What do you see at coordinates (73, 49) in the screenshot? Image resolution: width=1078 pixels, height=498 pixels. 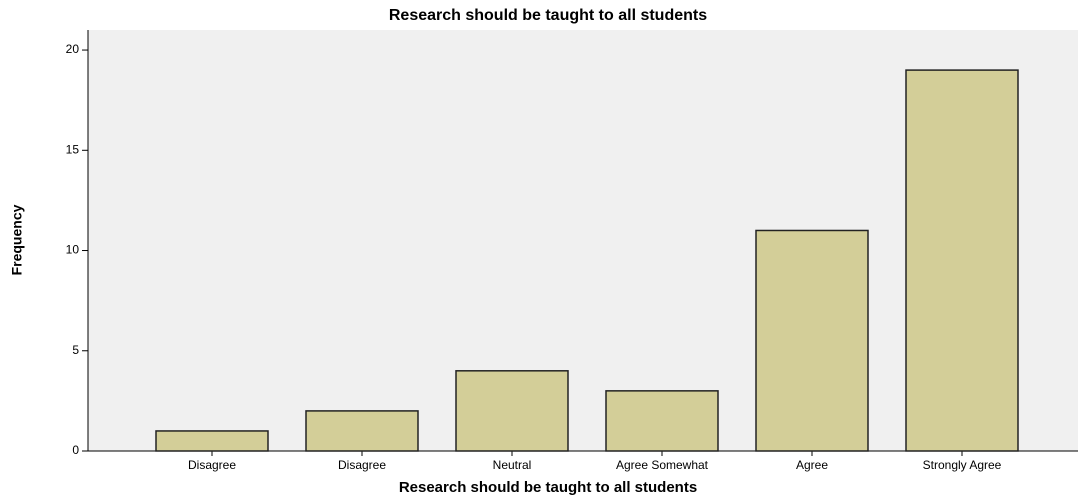 I see `y-tick-label: 20` at bounding box center [73, 49].